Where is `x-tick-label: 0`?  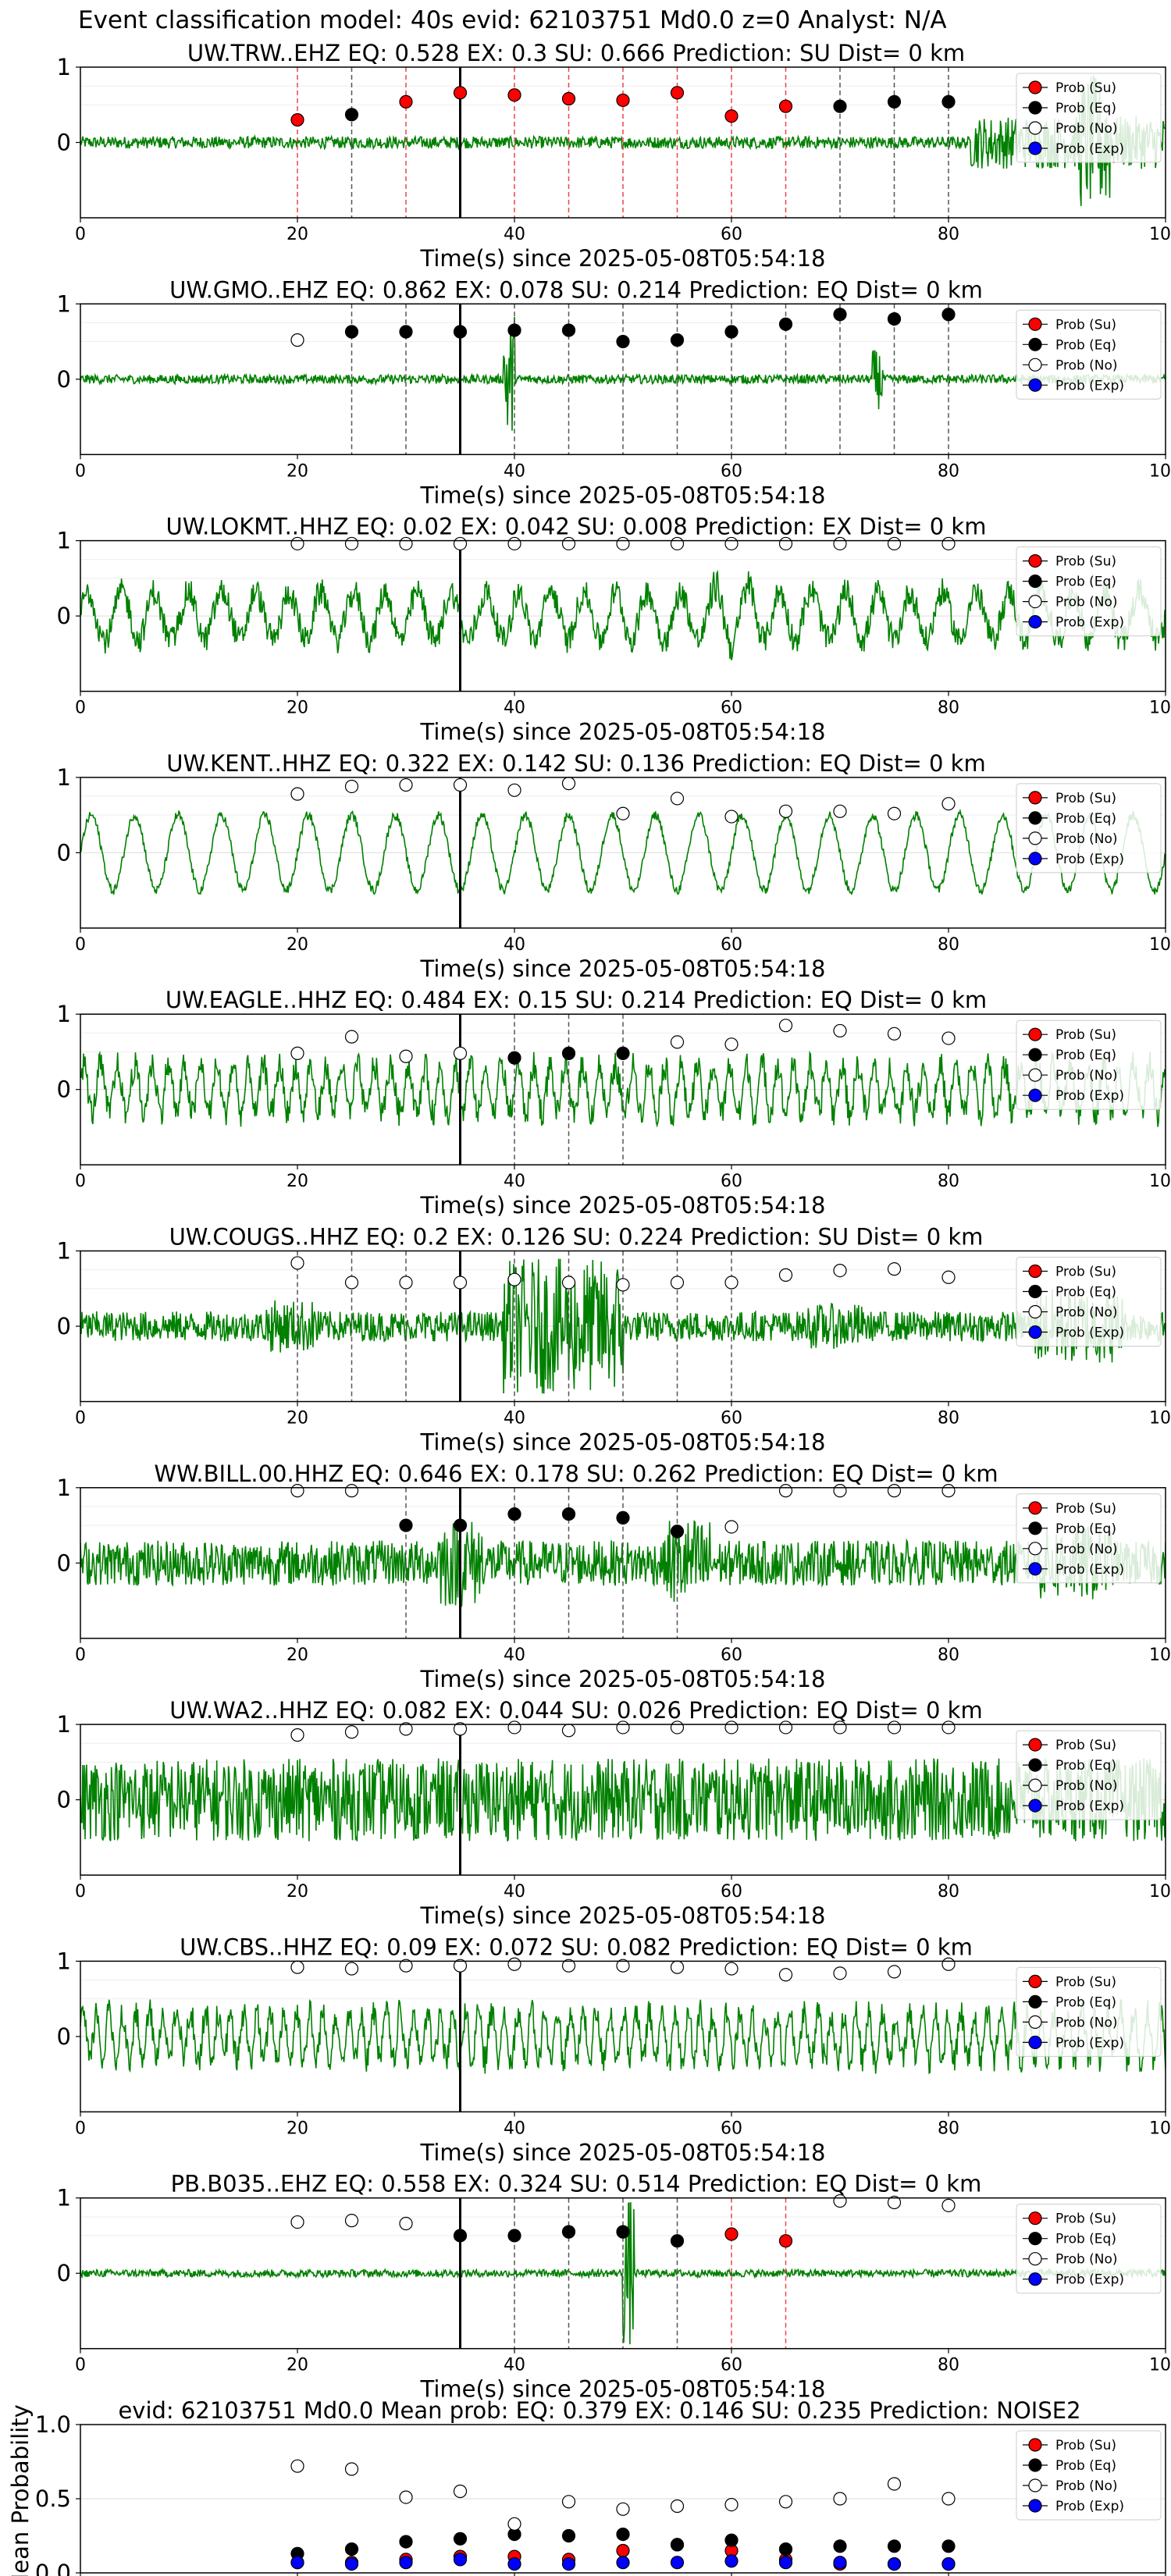 x-tick-label: 0 is located at coordinates (80, 708).